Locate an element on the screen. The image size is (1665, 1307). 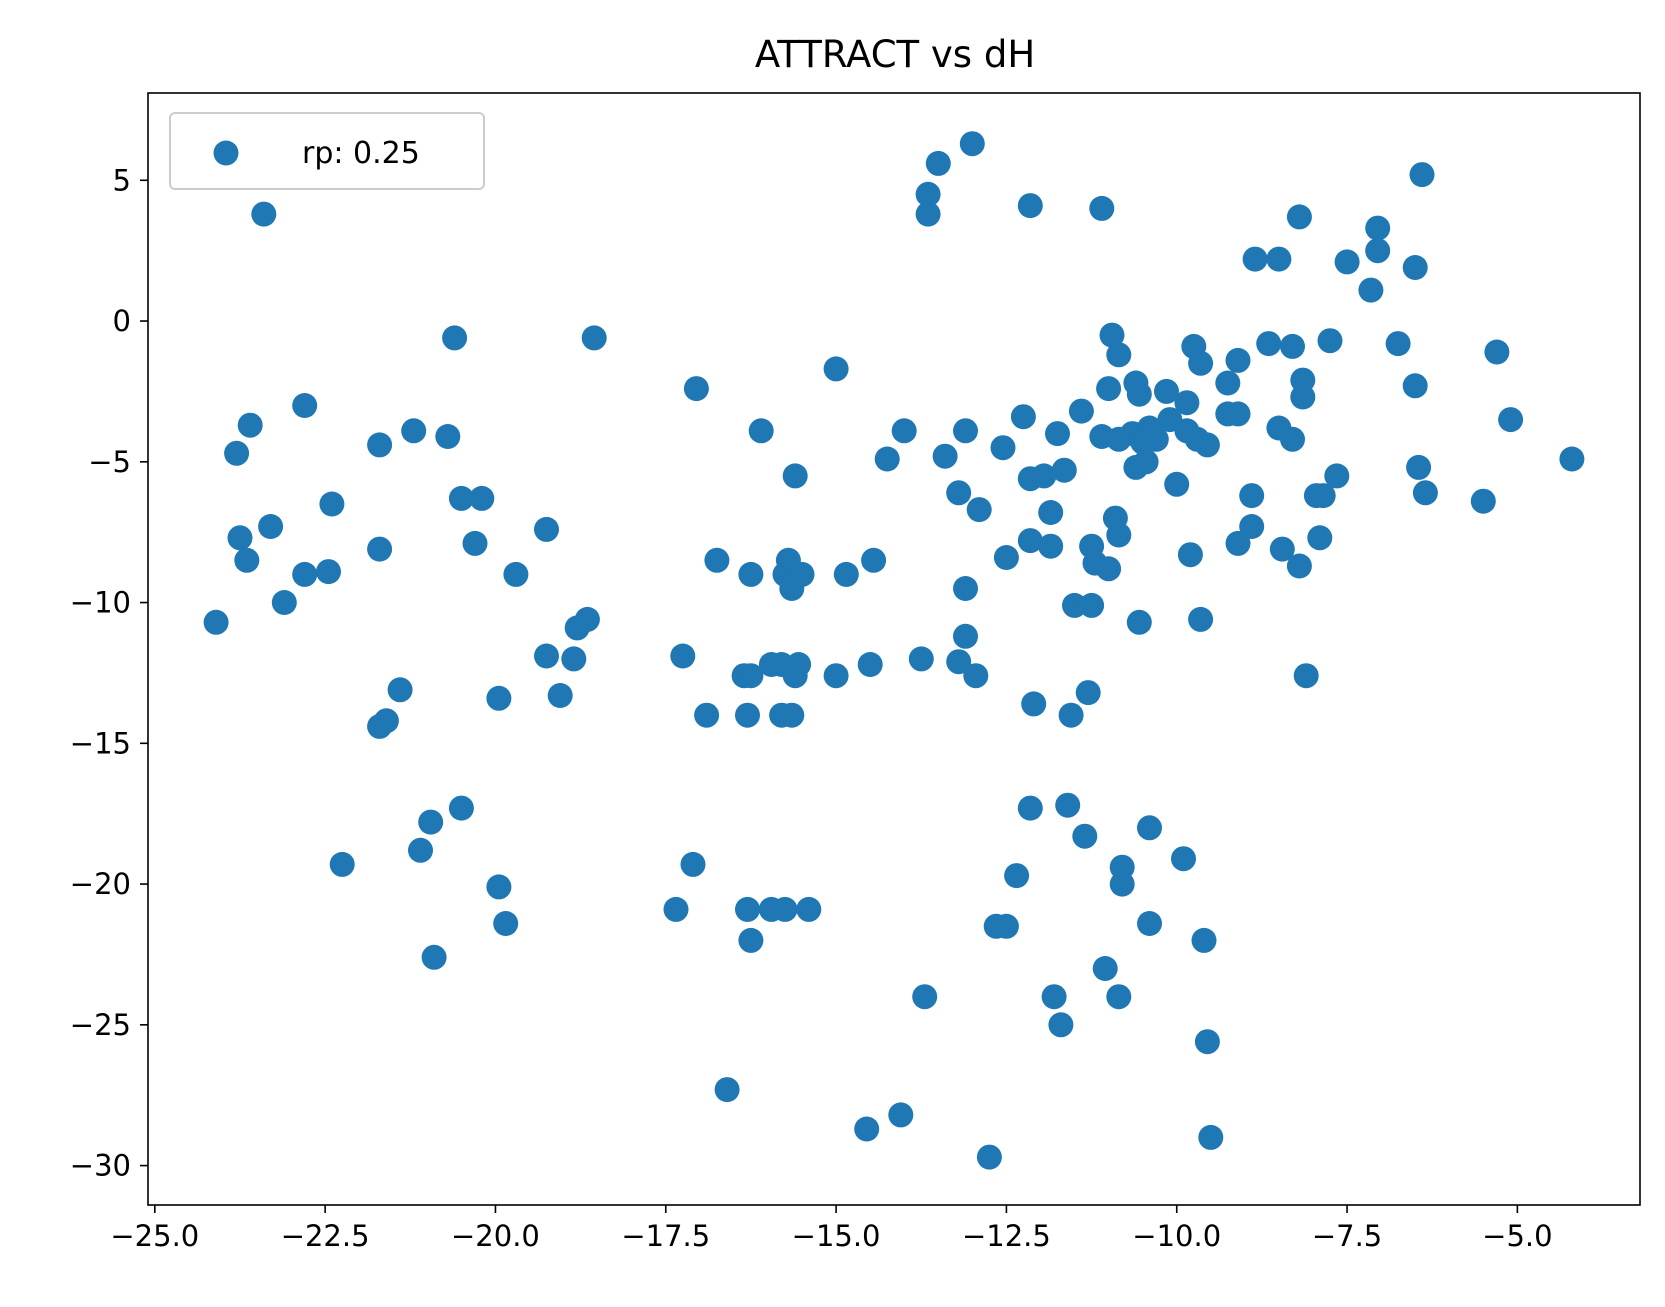
y-tick-label: 5 is located at coordinates (122, 180).